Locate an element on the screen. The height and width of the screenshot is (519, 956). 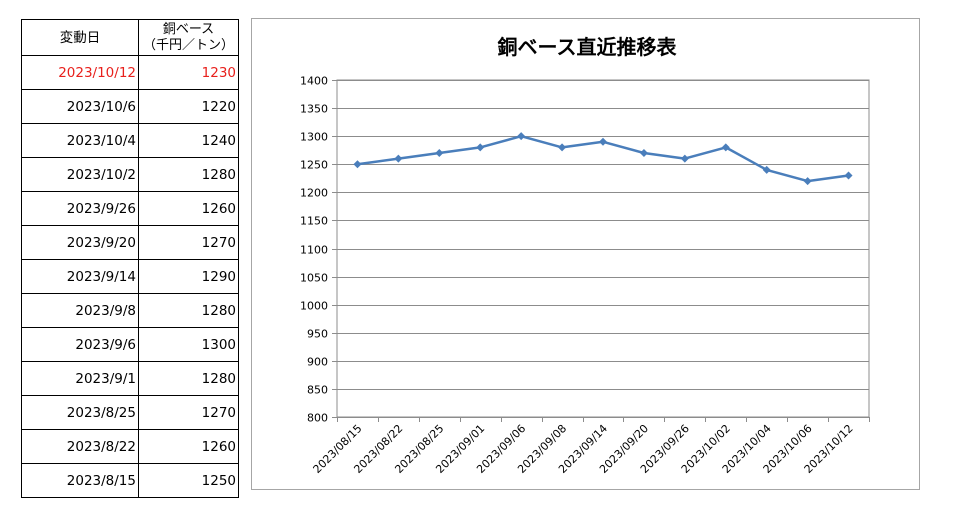
y-tick-label: 1000 is located at coordinates (314, 306).